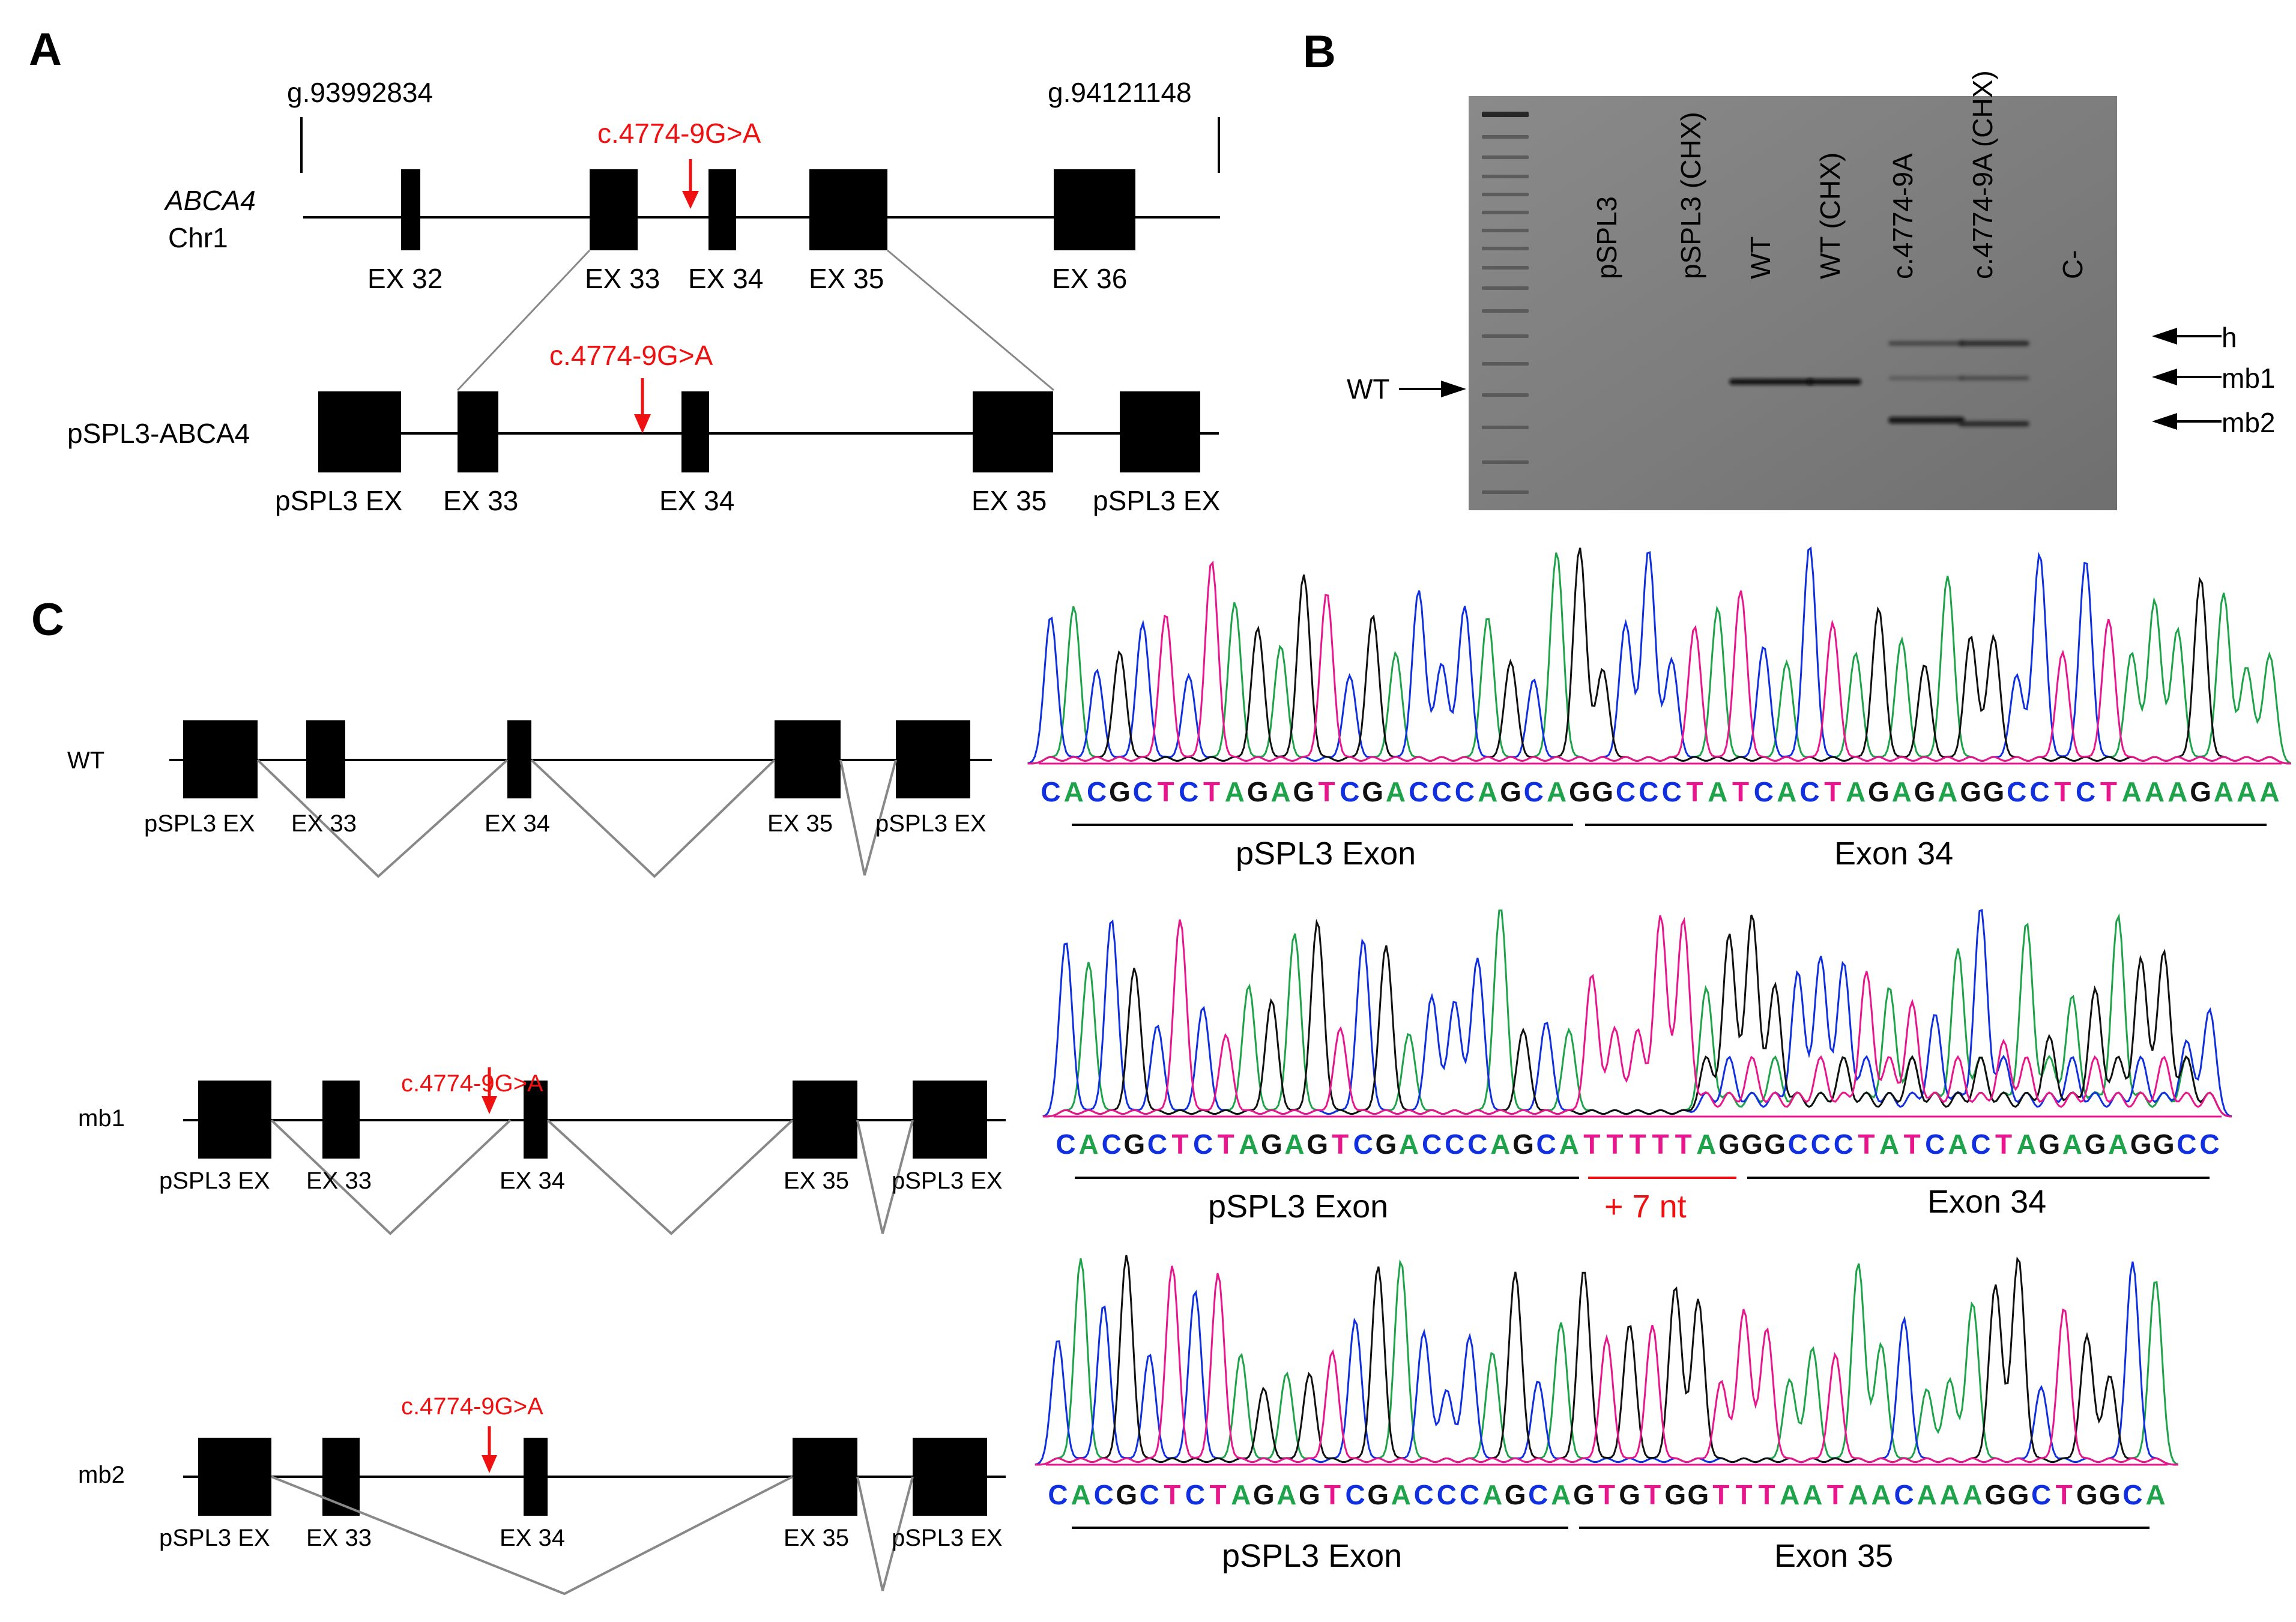 The height and width of the screenshot is (1622, 2296). I want to click on exon-label: EX 34, so click(532, 1181).